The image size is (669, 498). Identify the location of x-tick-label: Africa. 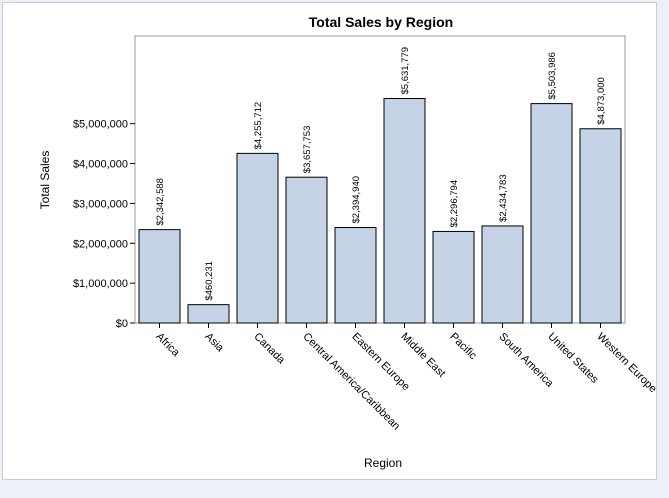
(167, 345).